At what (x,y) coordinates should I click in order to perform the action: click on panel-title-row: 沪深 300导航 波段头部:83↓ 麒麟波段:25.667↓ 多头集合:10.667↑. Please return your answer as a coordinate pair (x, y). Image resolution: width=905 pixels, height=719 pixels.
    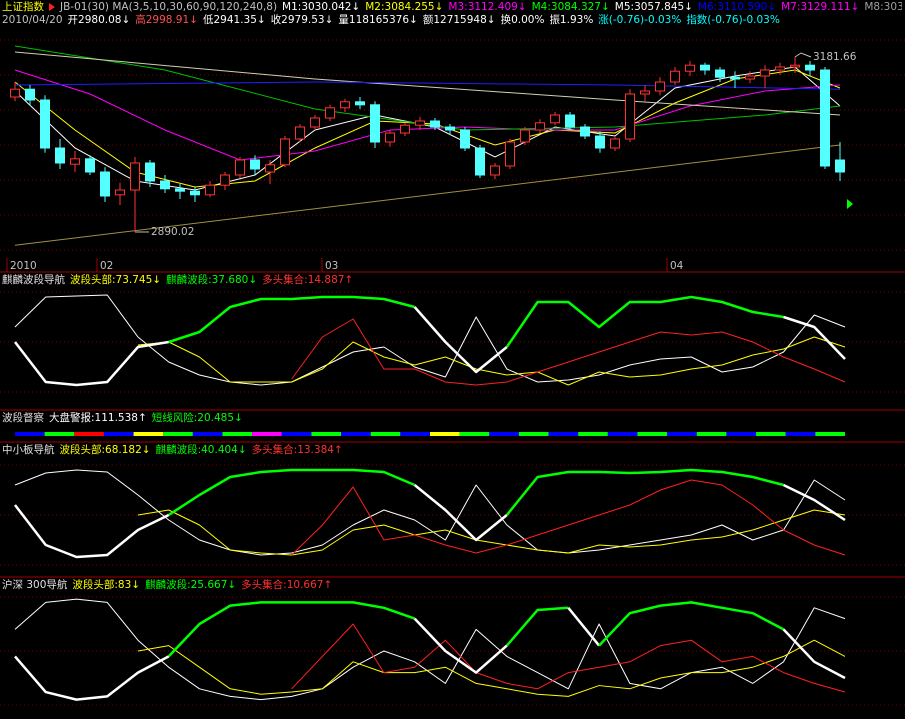
    Looking at the image, I should click on (452, 585).